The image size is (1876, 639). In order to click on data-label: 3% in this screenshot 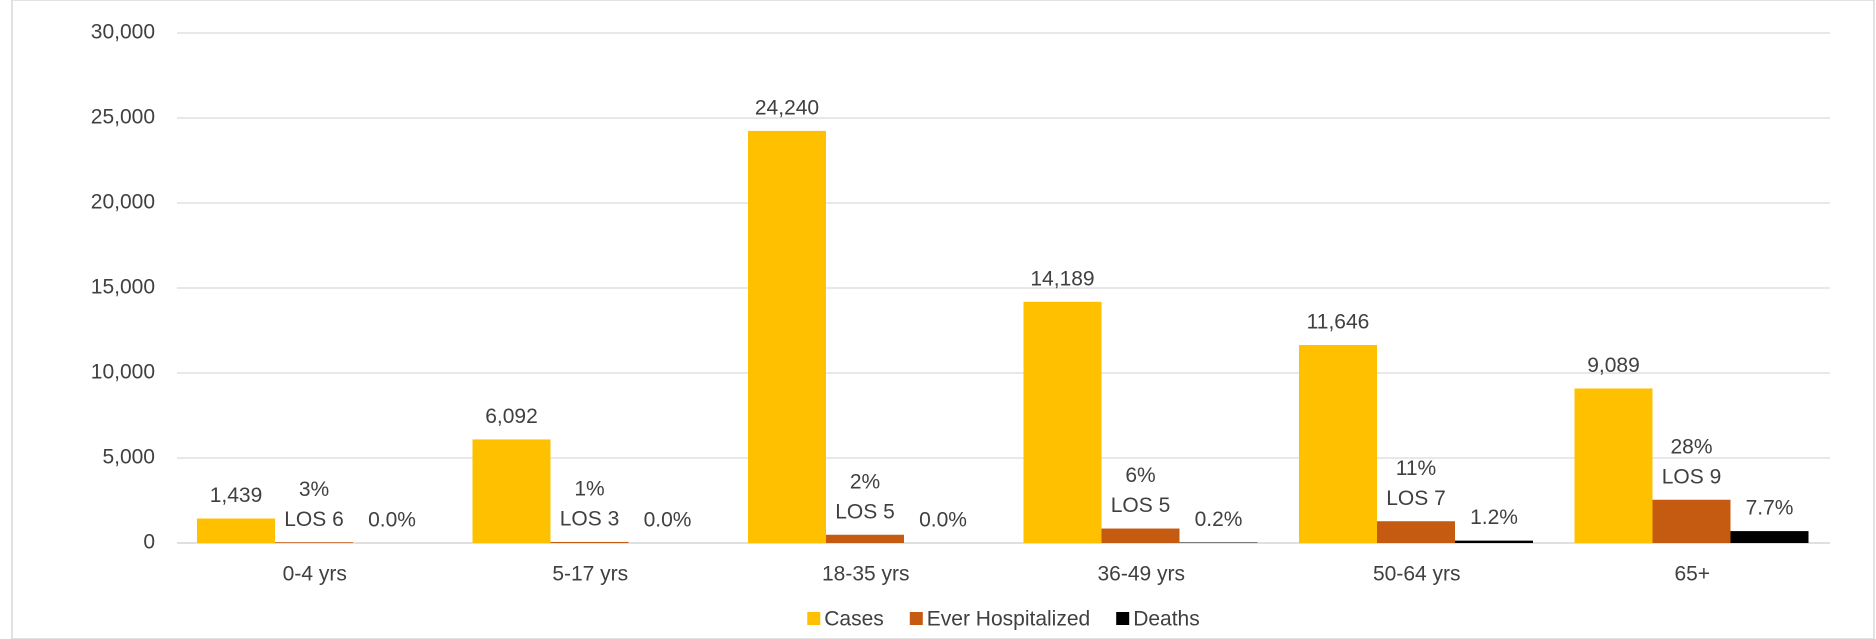, I will do `click(314, 489)`.